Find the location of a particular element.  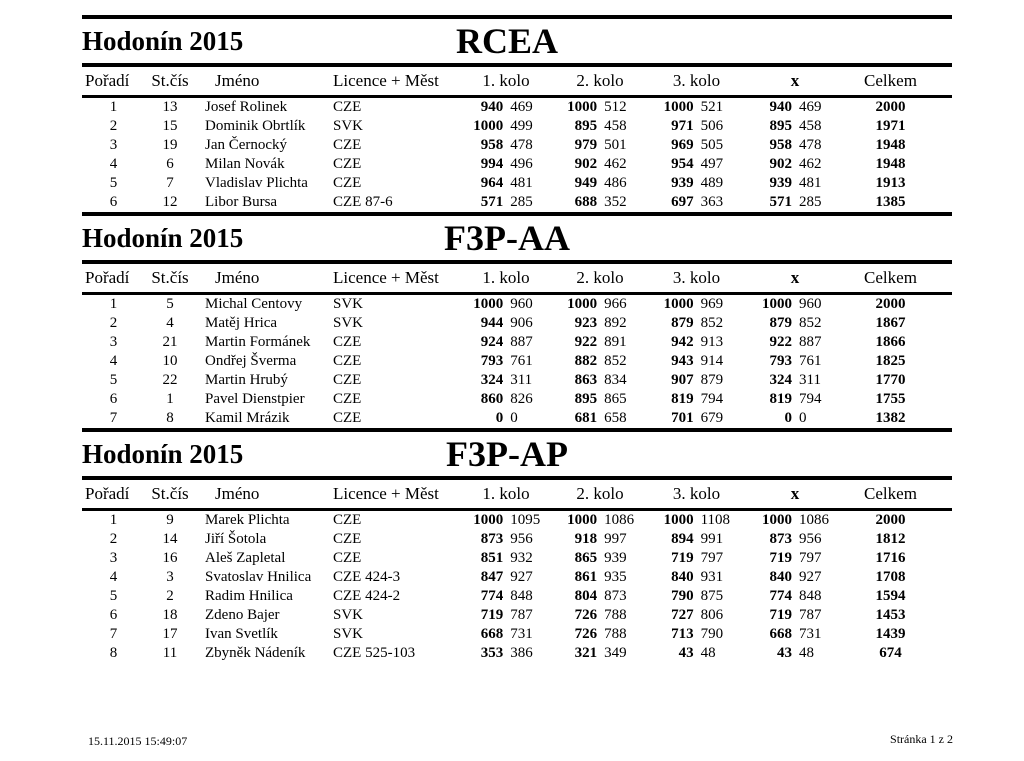

score-points: 727 is located at coordinates (682, 615).